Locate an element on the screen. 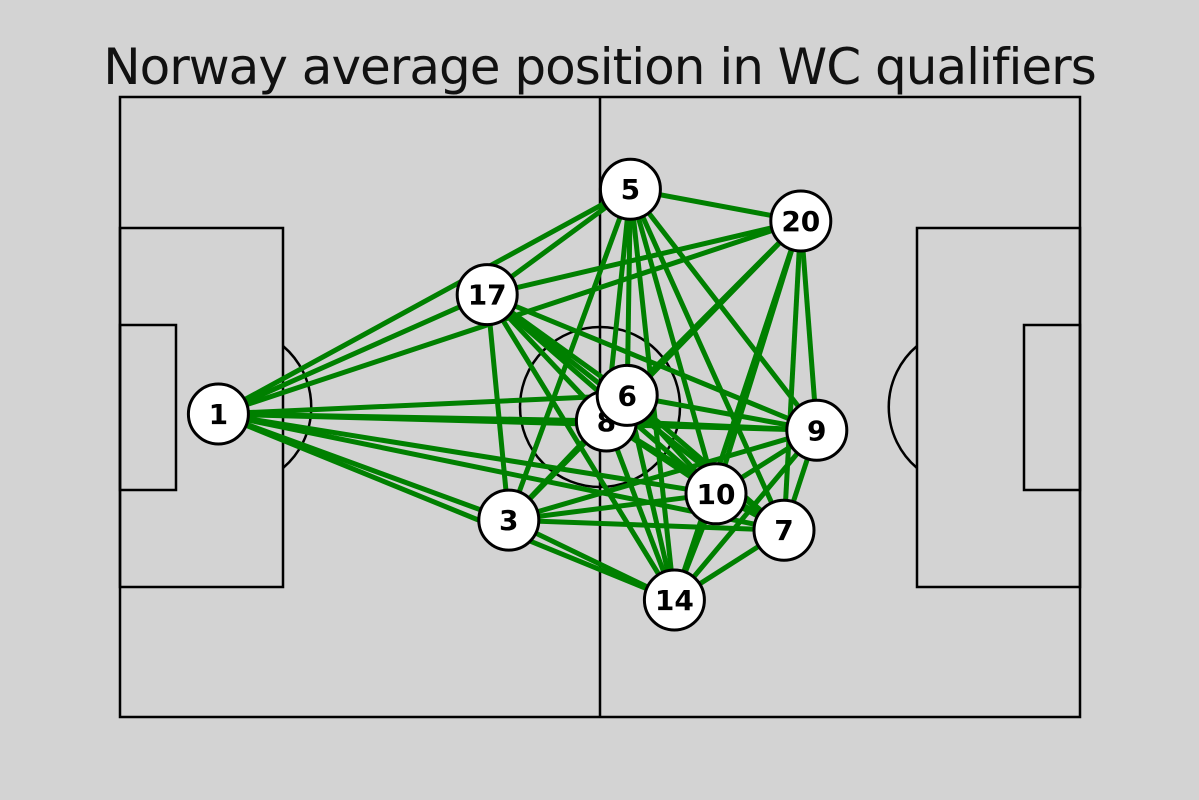 This screenshot has height=800, width=1199. player-number: 9 is located at coordinates (816, 430).